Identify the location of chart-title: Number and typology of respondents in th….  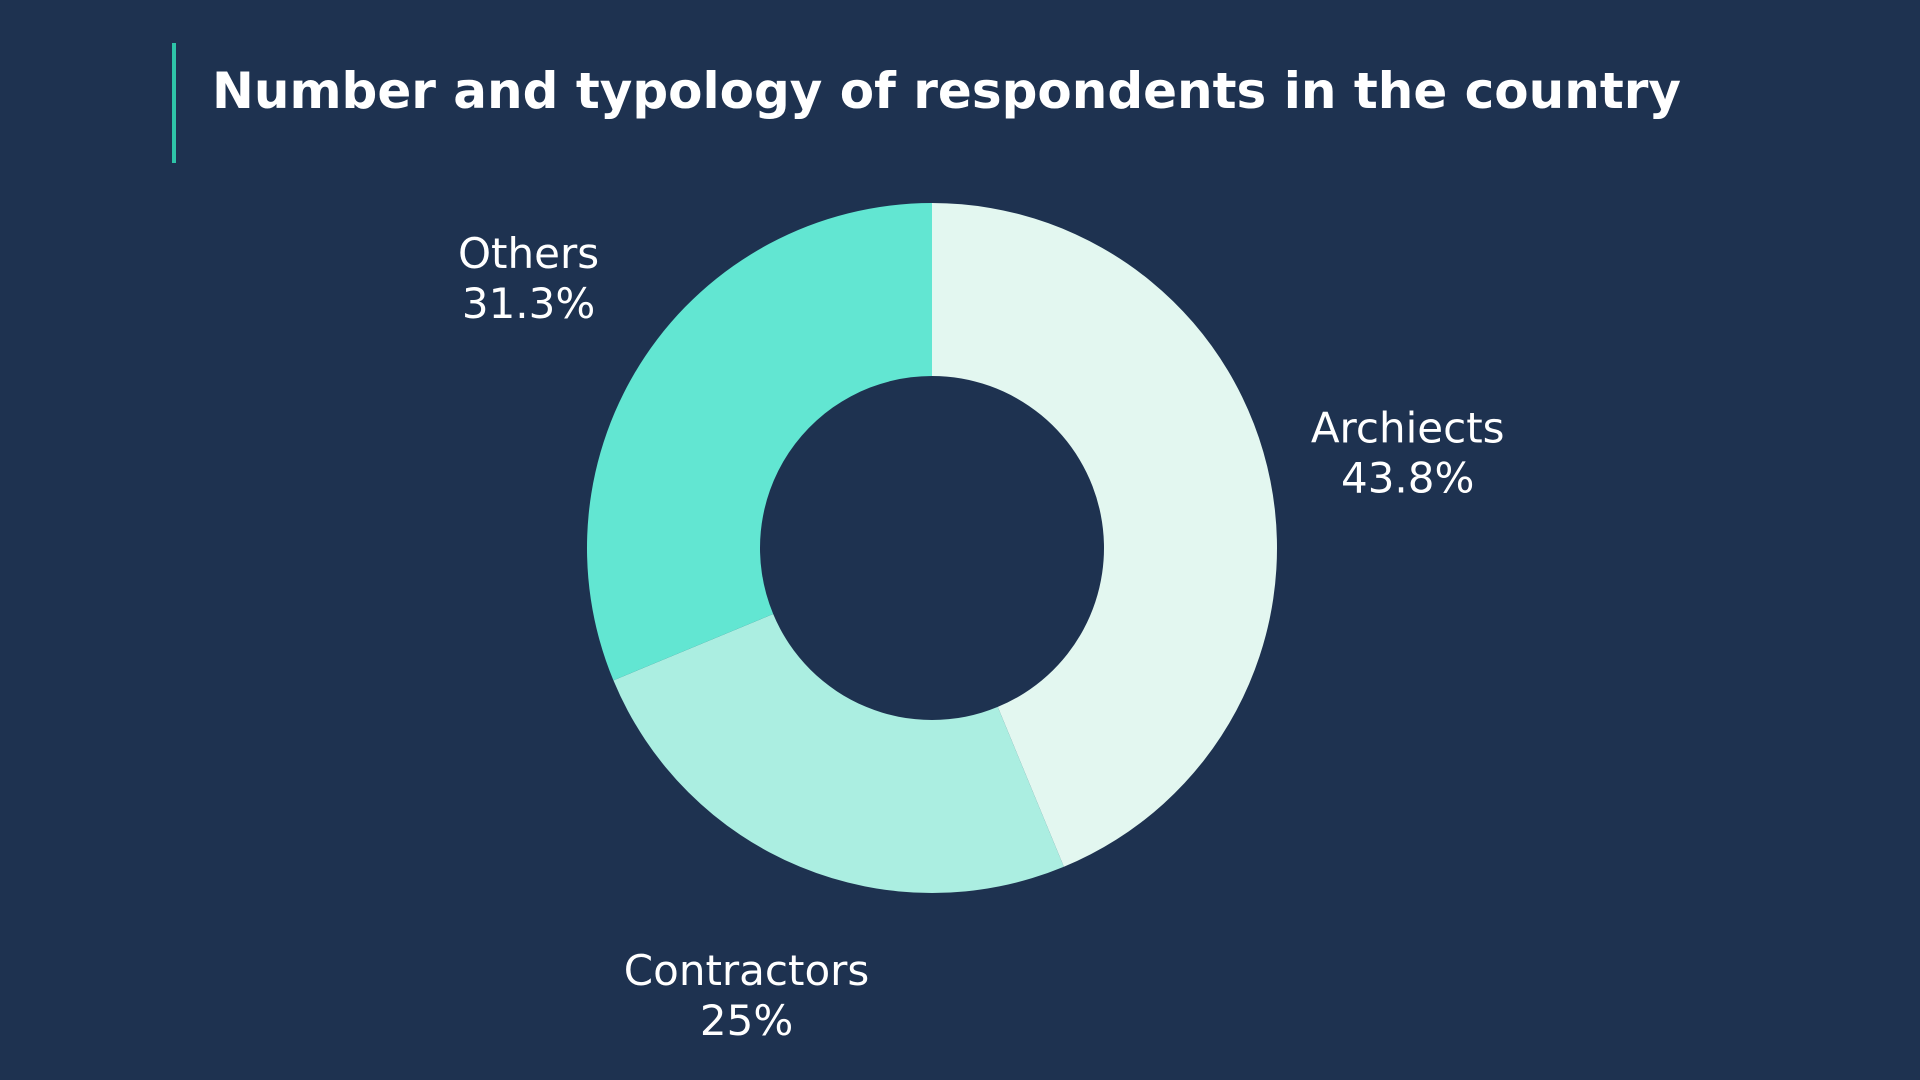
(946, 91).